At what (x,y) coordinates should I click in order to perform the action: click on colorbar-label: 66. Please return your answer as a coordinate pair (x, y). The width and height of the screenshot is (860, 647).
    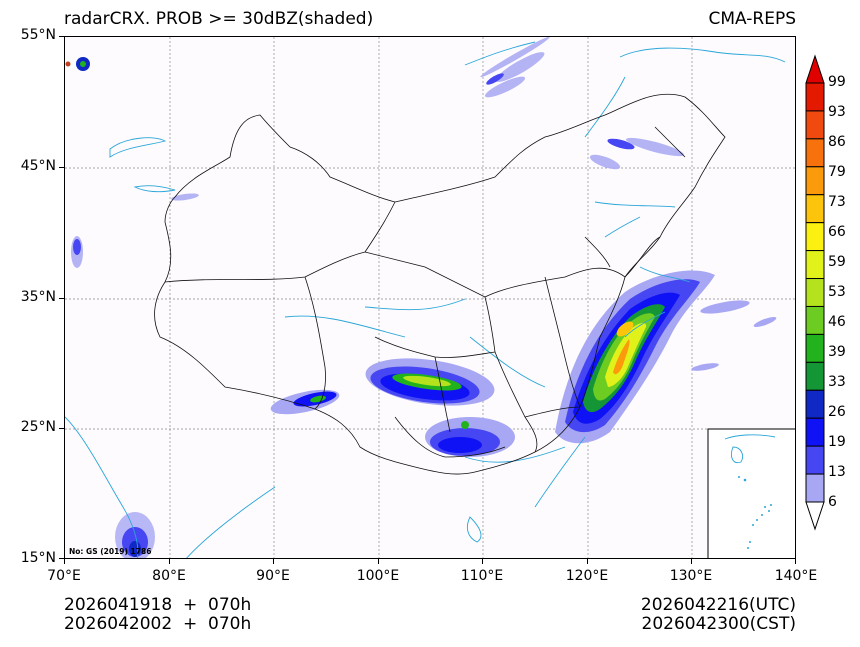
    Looking at the image, I should click on (837, 232).